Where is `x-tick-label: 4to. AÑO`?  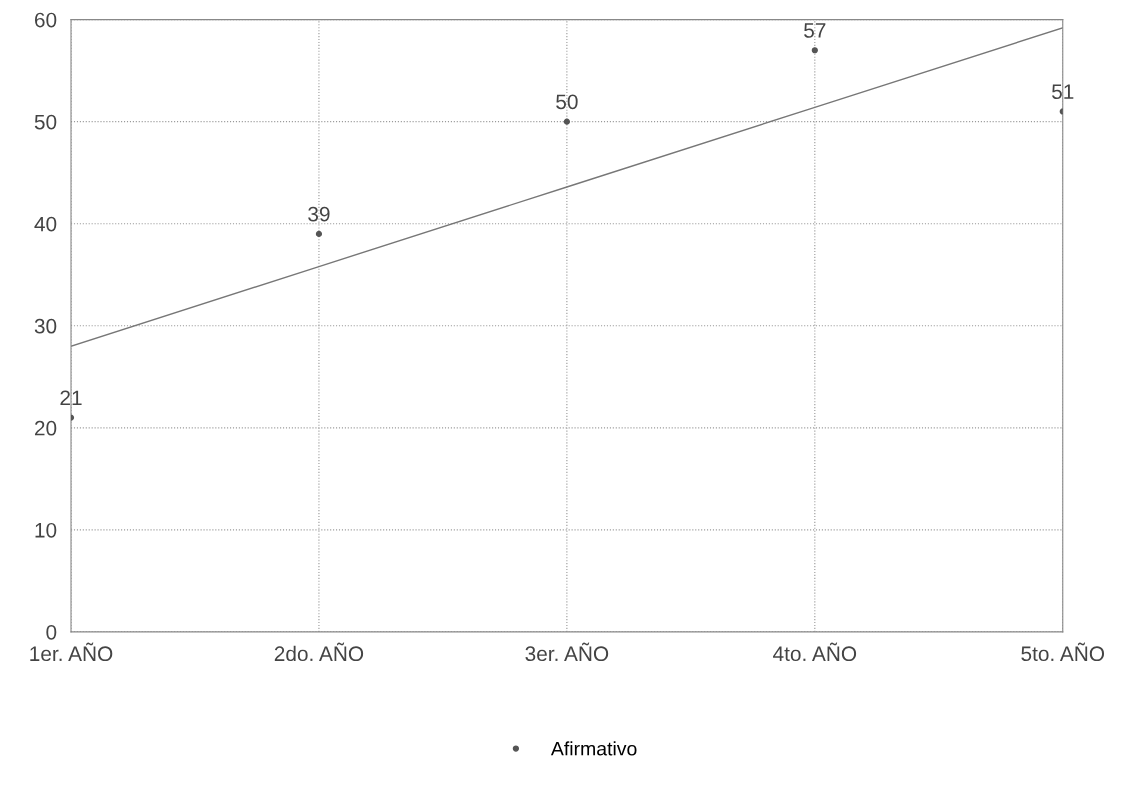
x-tick-label: 4to. AÑO is located at coordinates (815, 652).